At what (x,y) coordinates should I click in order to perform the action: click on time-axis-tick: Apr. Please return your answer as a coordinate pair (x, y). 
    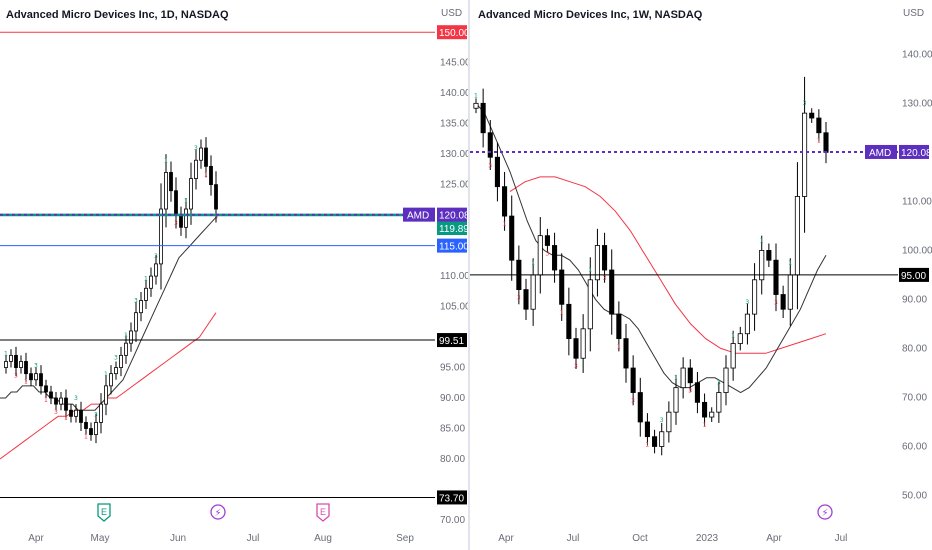
    Looking at the image, I should click on (36, 538).